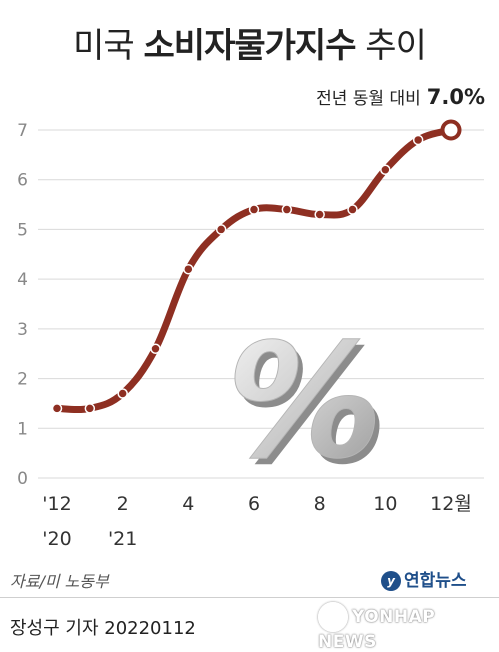 The height and width of the screenshot is (652, 499). I want to click on source-note: 자료/미 노동부, so click(59, 581).